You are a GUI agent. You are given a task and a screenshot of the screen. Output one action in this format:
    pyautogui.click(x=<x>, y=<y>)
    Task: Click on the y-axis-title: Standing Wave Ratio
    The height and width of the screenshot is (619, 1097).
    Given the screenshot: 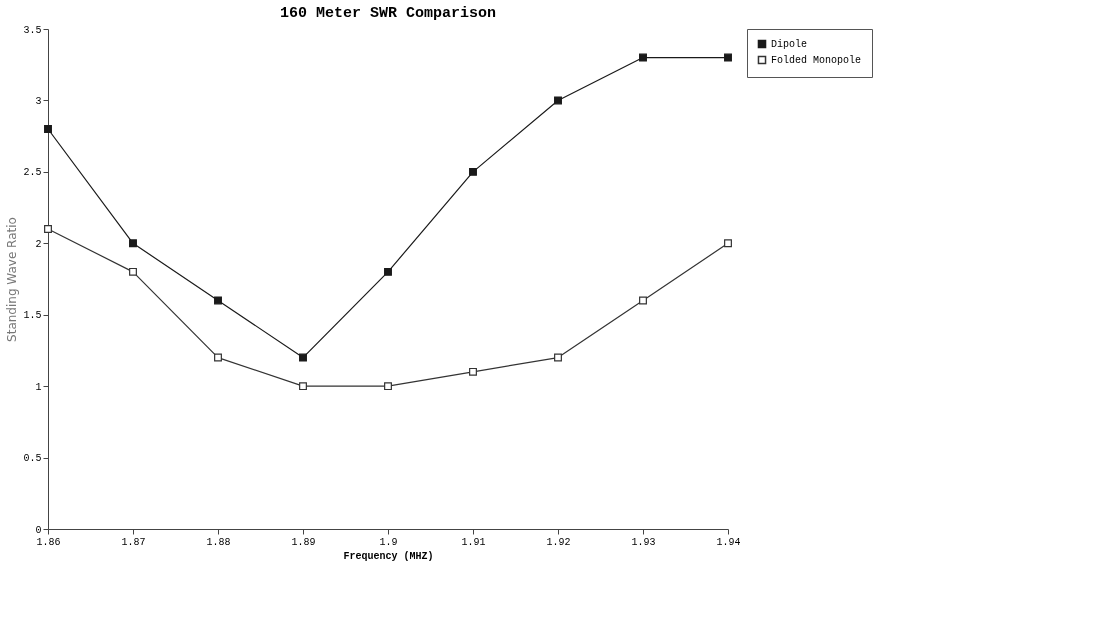 What is the action you would take?
    pyautogui.click(x=12, y=279)
    